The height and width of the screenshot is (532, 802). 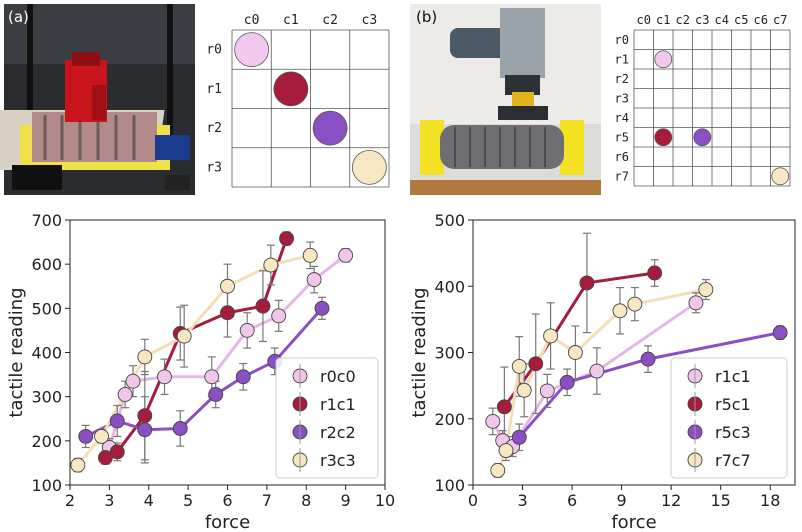 I want to click on grid-b: c0 c1 c2 c3 c4 c5 c6 c7 r0 r1 r2 r3 r4 r5 r6 r7, so click(x=703, y=100).